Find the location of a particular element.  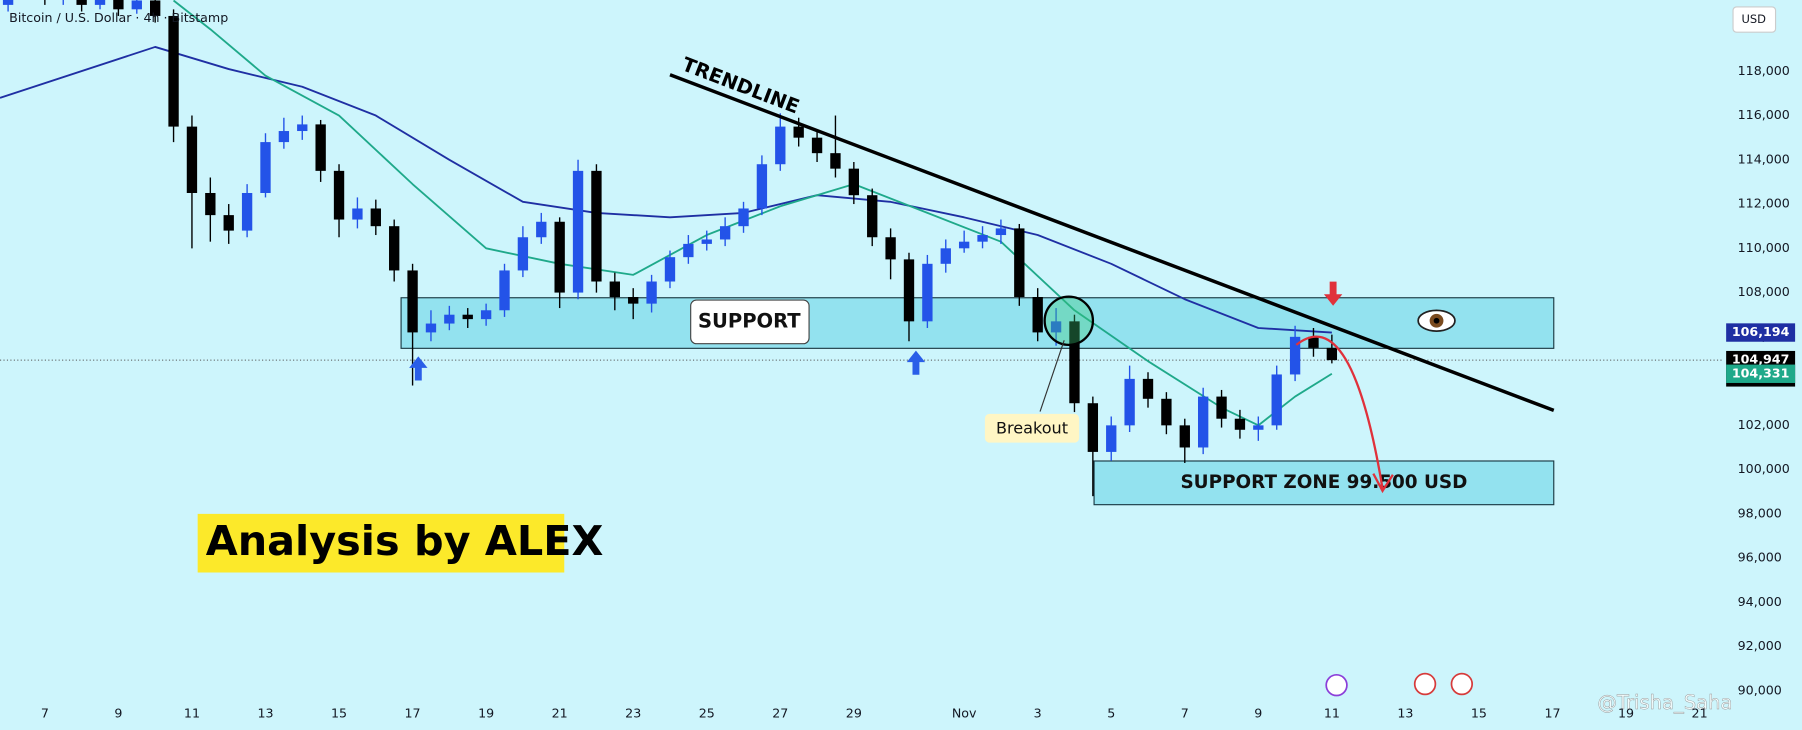

red-arrow is located at coordinates (1333, 293).